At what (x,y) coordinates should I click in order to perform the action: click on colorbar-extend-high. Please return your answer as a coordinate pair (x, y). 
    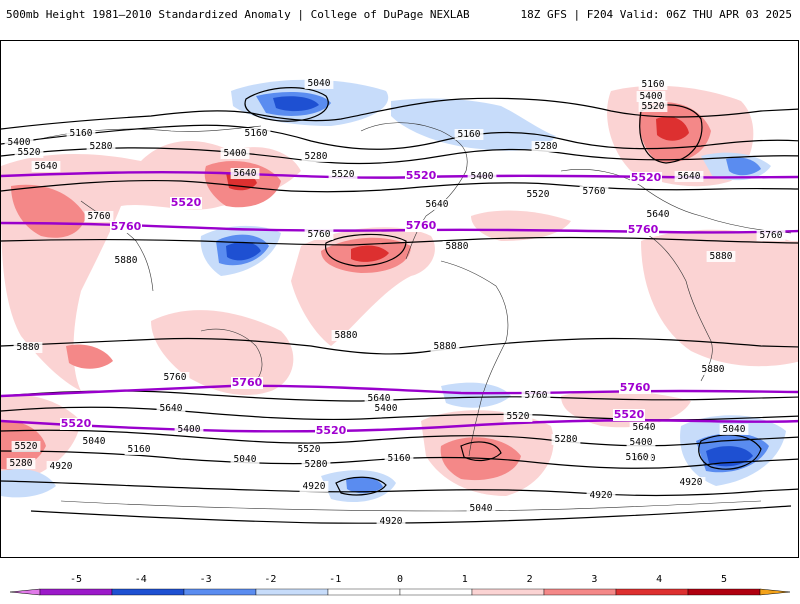
    Looking at the image, I should click on (775, 592).